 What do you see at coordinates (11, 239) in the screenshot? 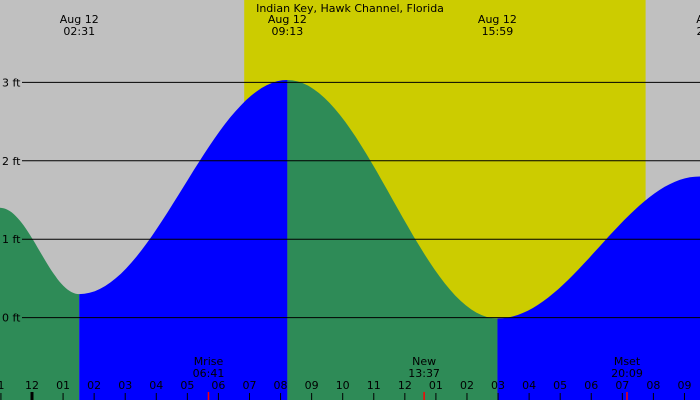
I see `y-tick-label-1: 1 ft` at bounding box center [11, 239].